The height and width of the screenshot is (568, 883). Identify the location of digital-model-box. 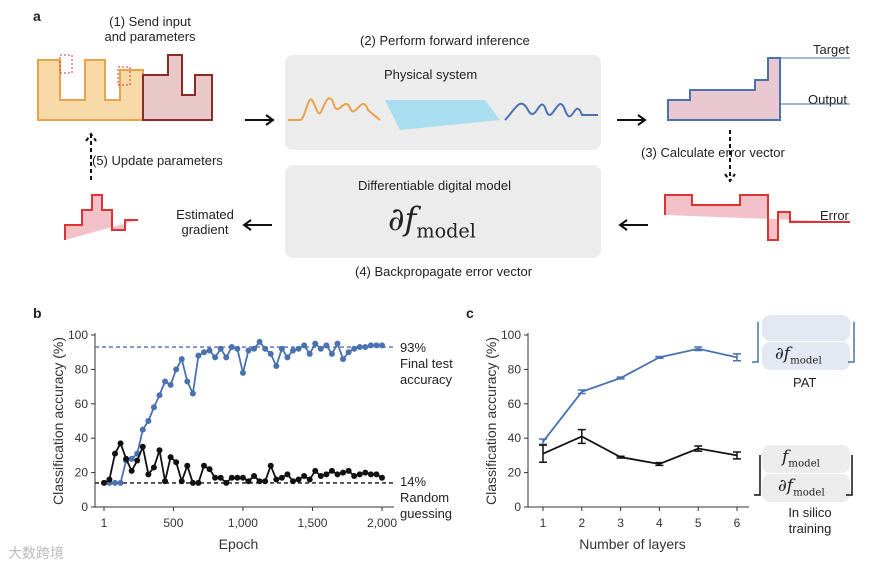
(443, 211).